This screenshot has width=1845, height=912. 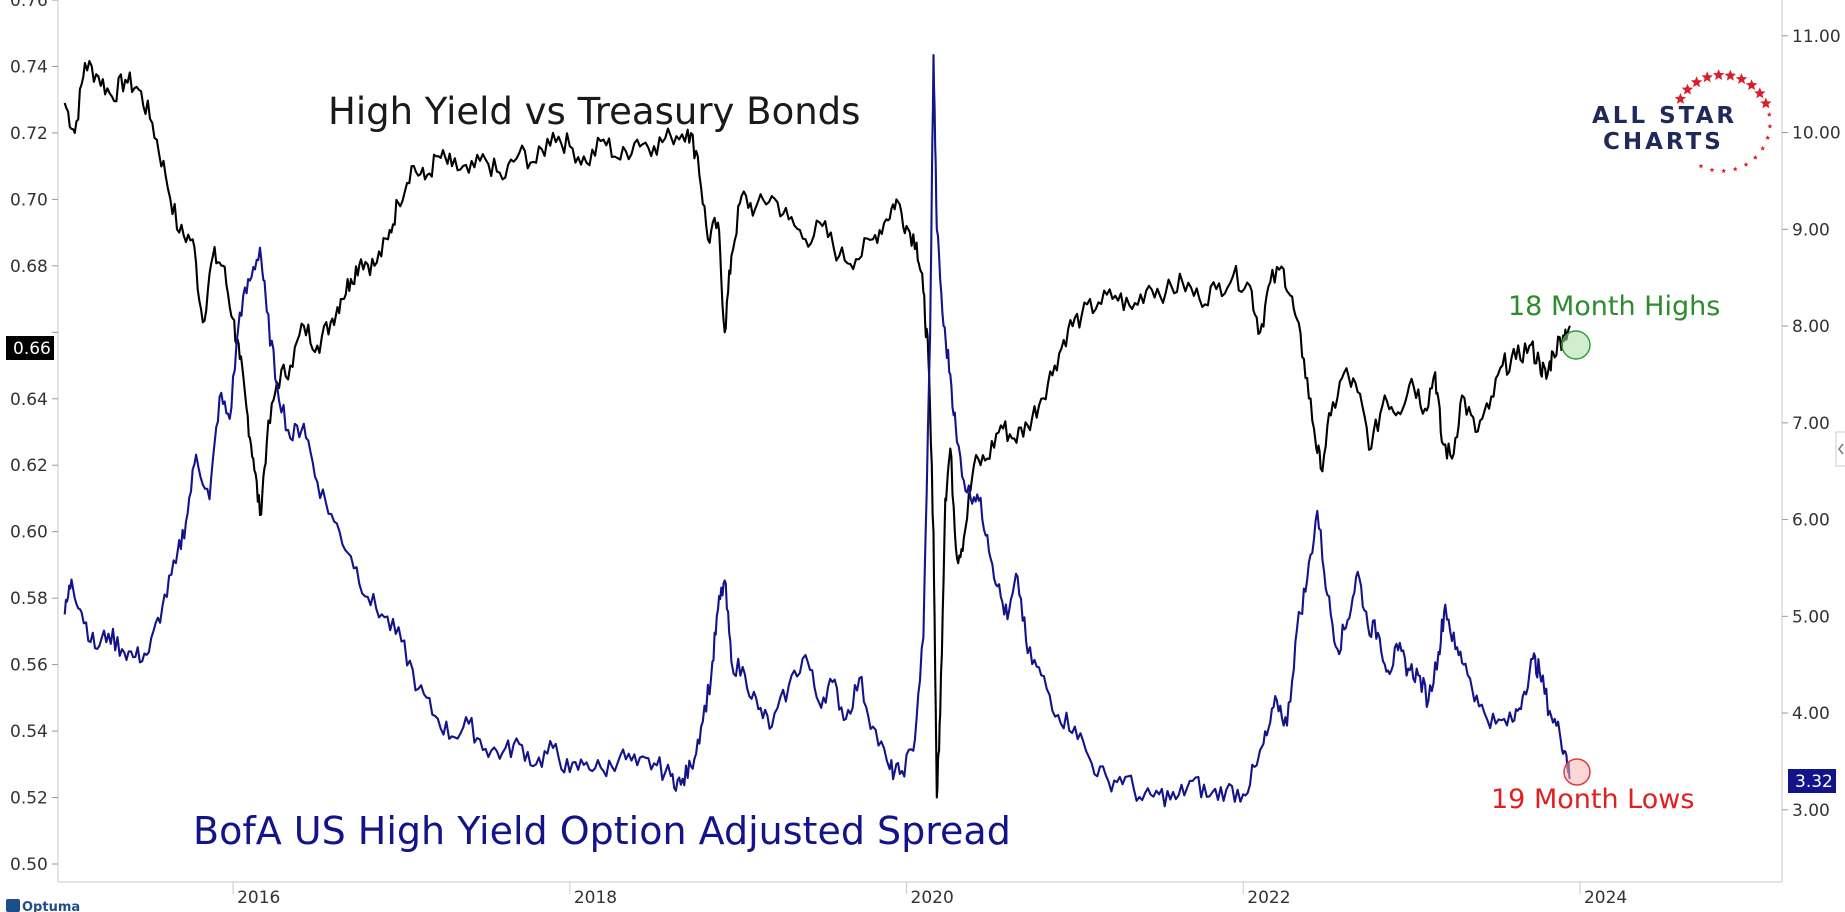 What do you see at coordinates (1811, 811) in the screenshot?
I see `right-tick-label: 3.00` at bounding box center [1811, 811].